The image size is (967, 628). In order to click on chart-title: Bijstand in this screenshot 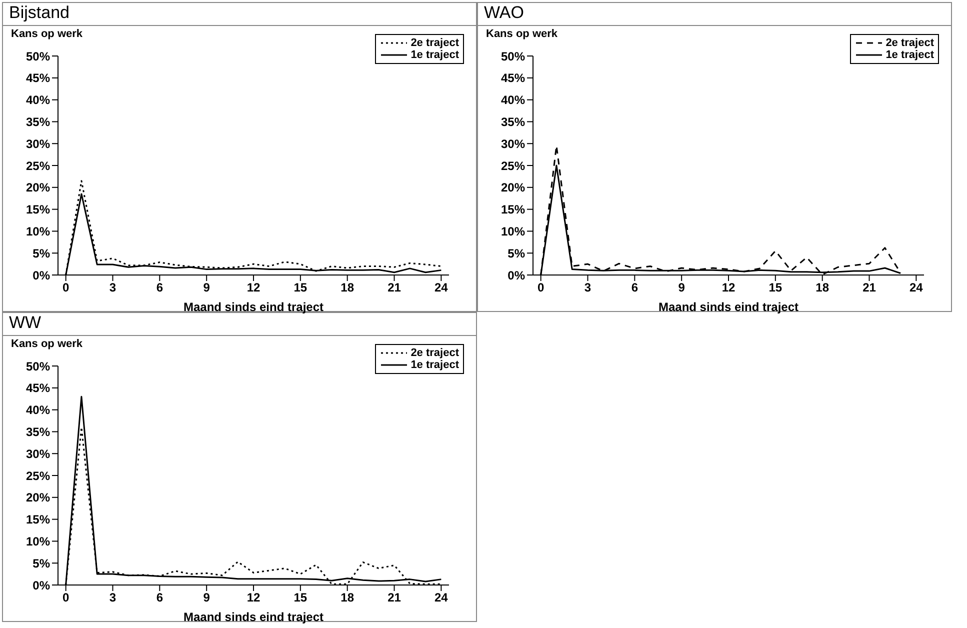, I will do `click(239, 14)`.